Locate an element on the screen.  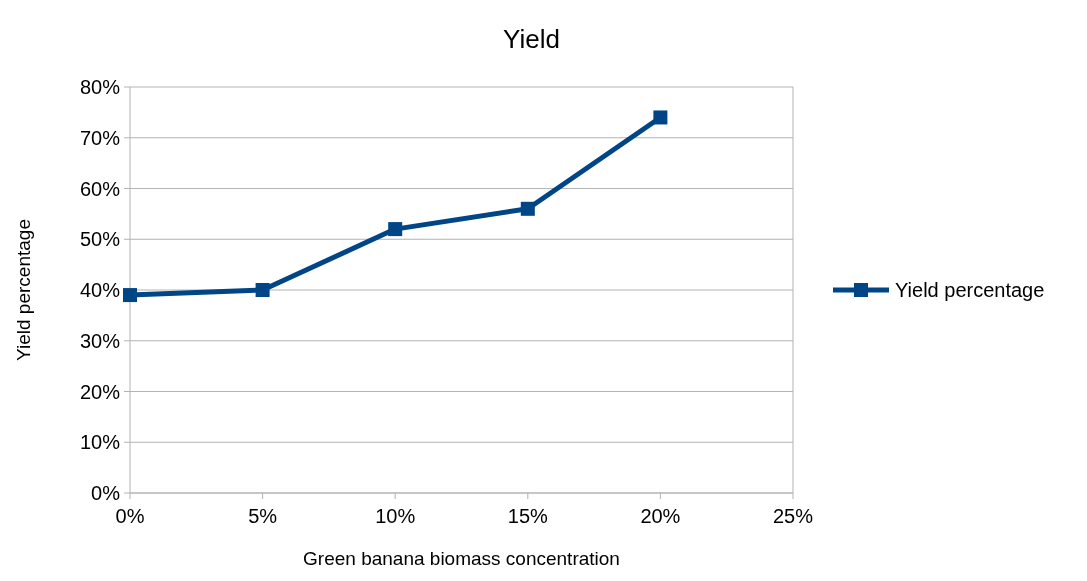
y-tick-label: 10% is located at coordinates (100, 442).